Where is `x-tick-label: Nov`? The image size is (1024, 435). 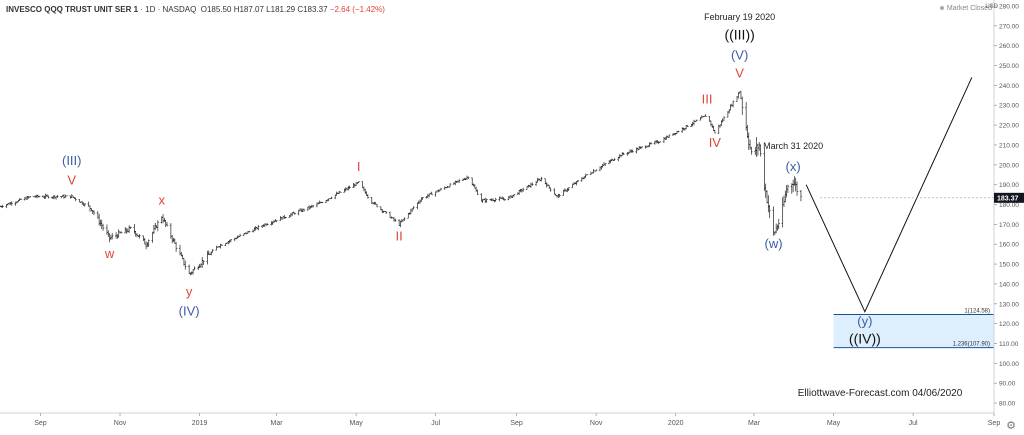
x-tick-label: Nov is located at coordinates (596, 423).